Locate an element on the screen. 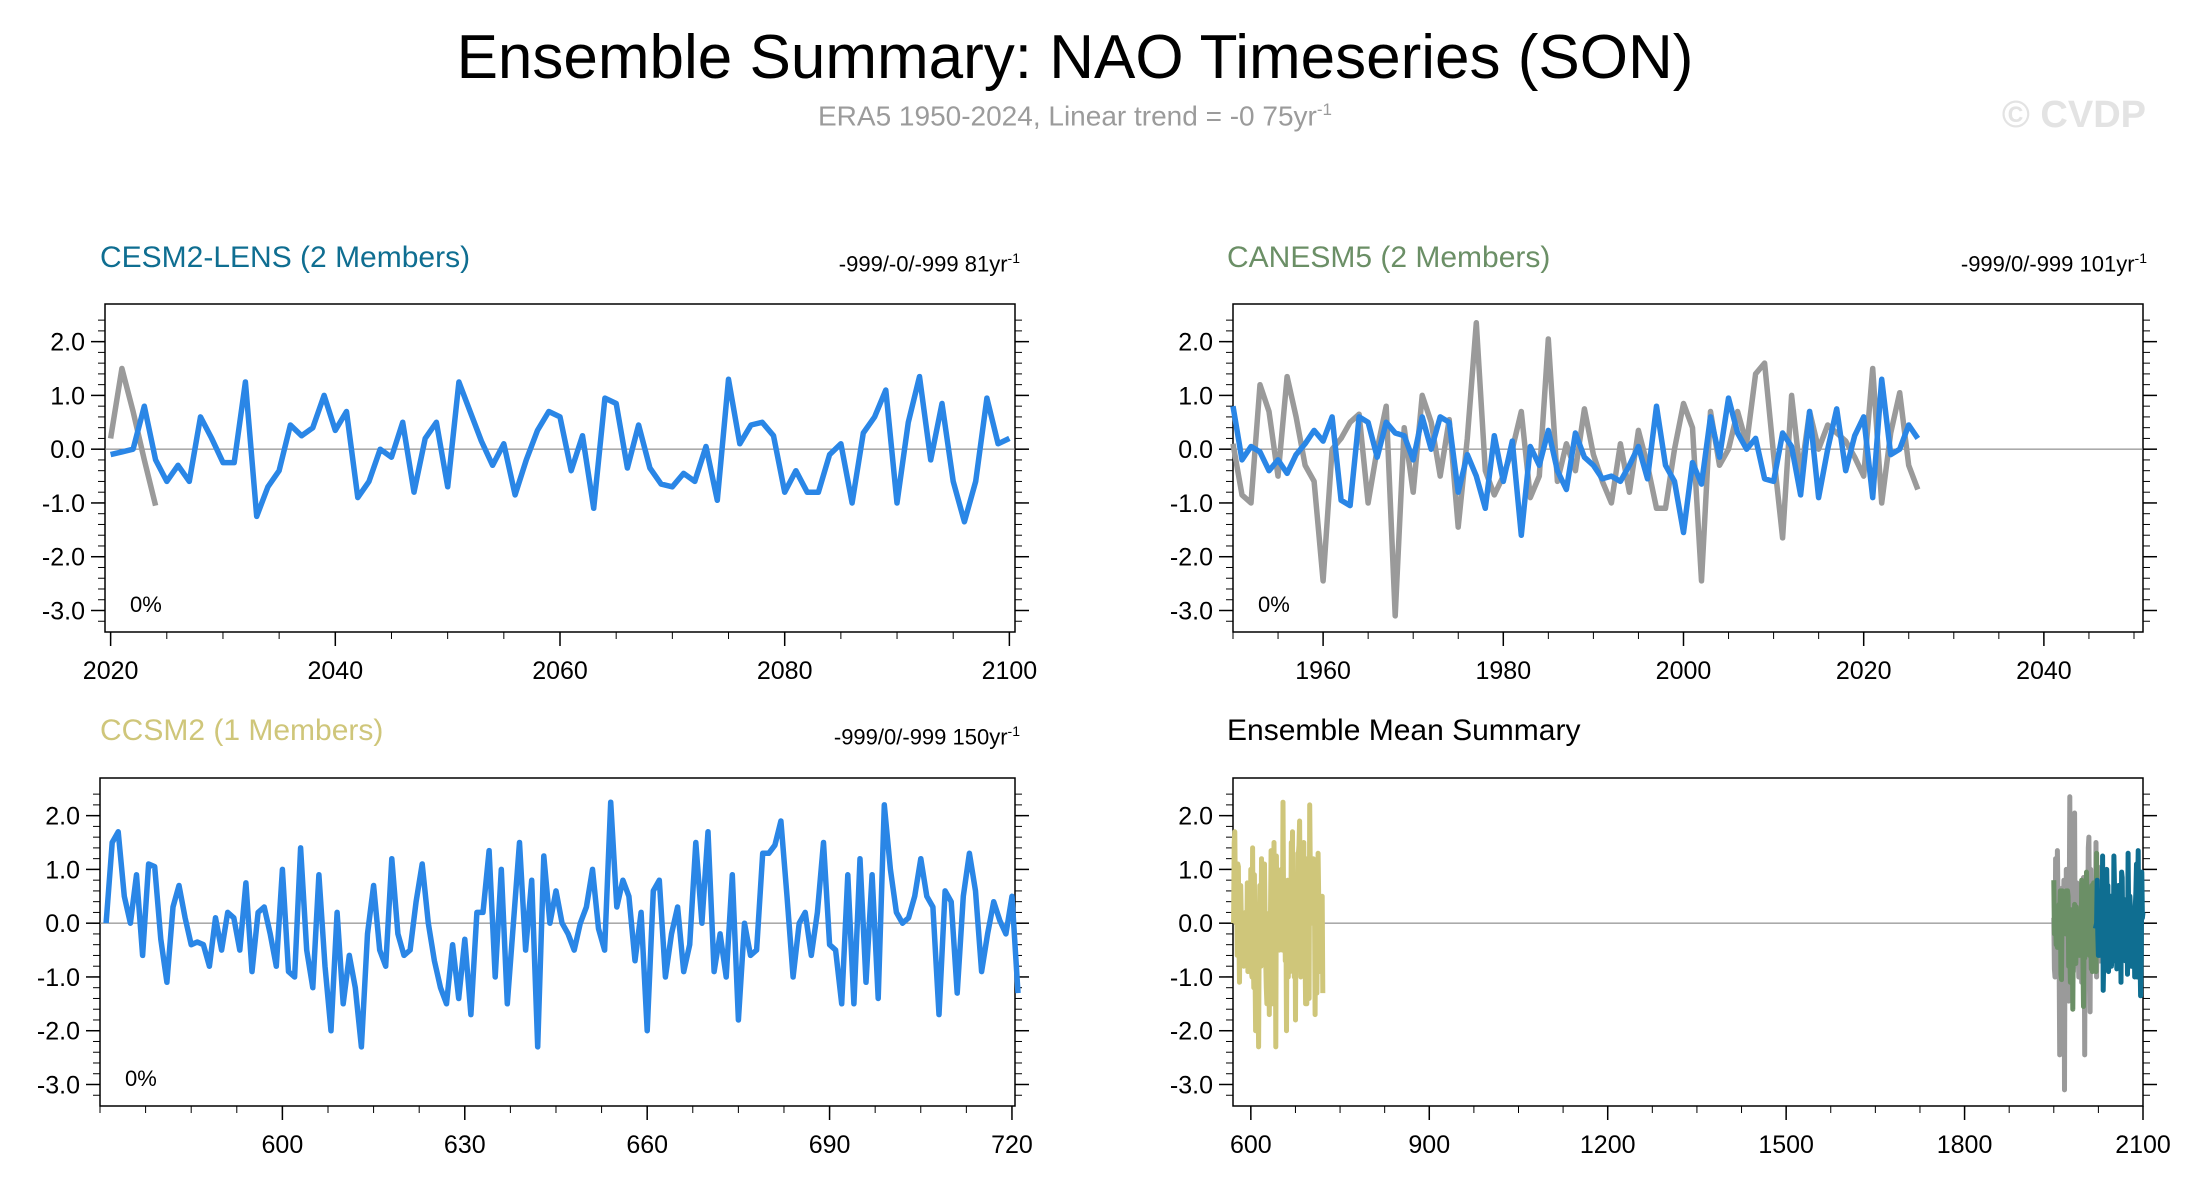 This screenshot has width=2188, height=1196. panel-trend-canesm5: -999/0/-999 101yr-1 is located at coordinates (2054, 263).